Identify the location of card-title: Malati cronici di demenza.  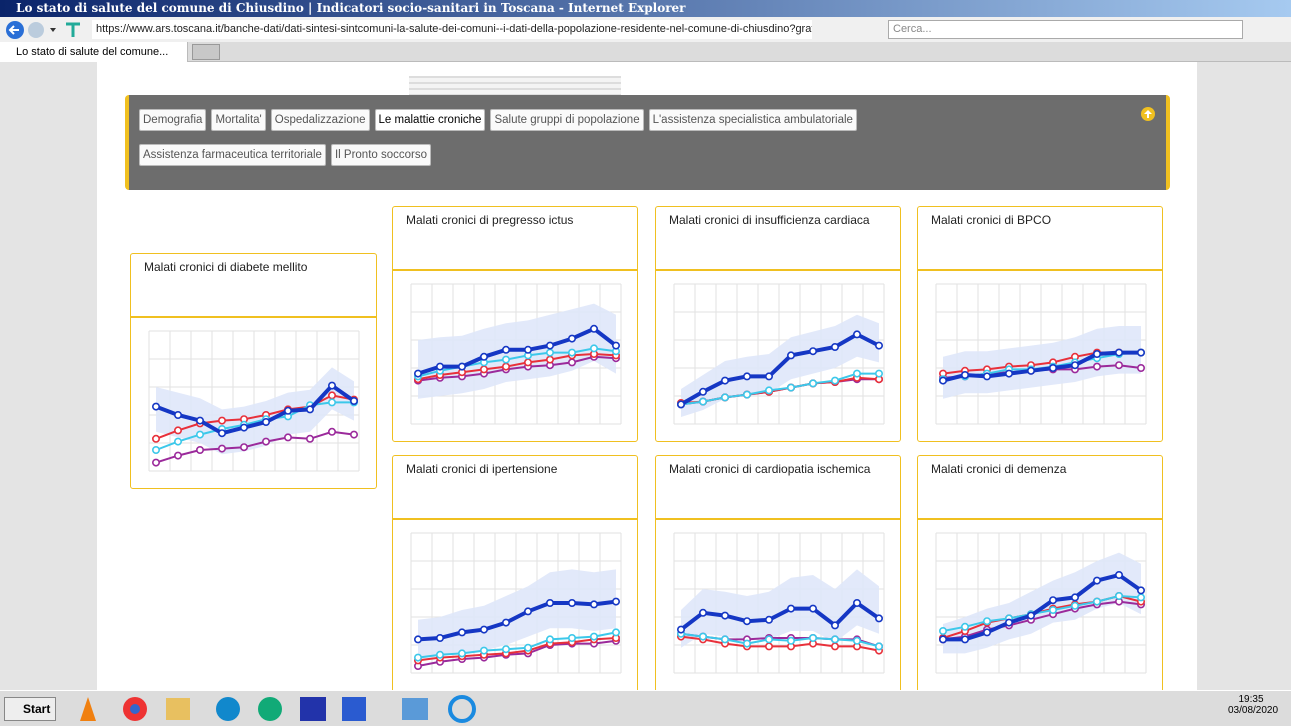
(1040, 488).